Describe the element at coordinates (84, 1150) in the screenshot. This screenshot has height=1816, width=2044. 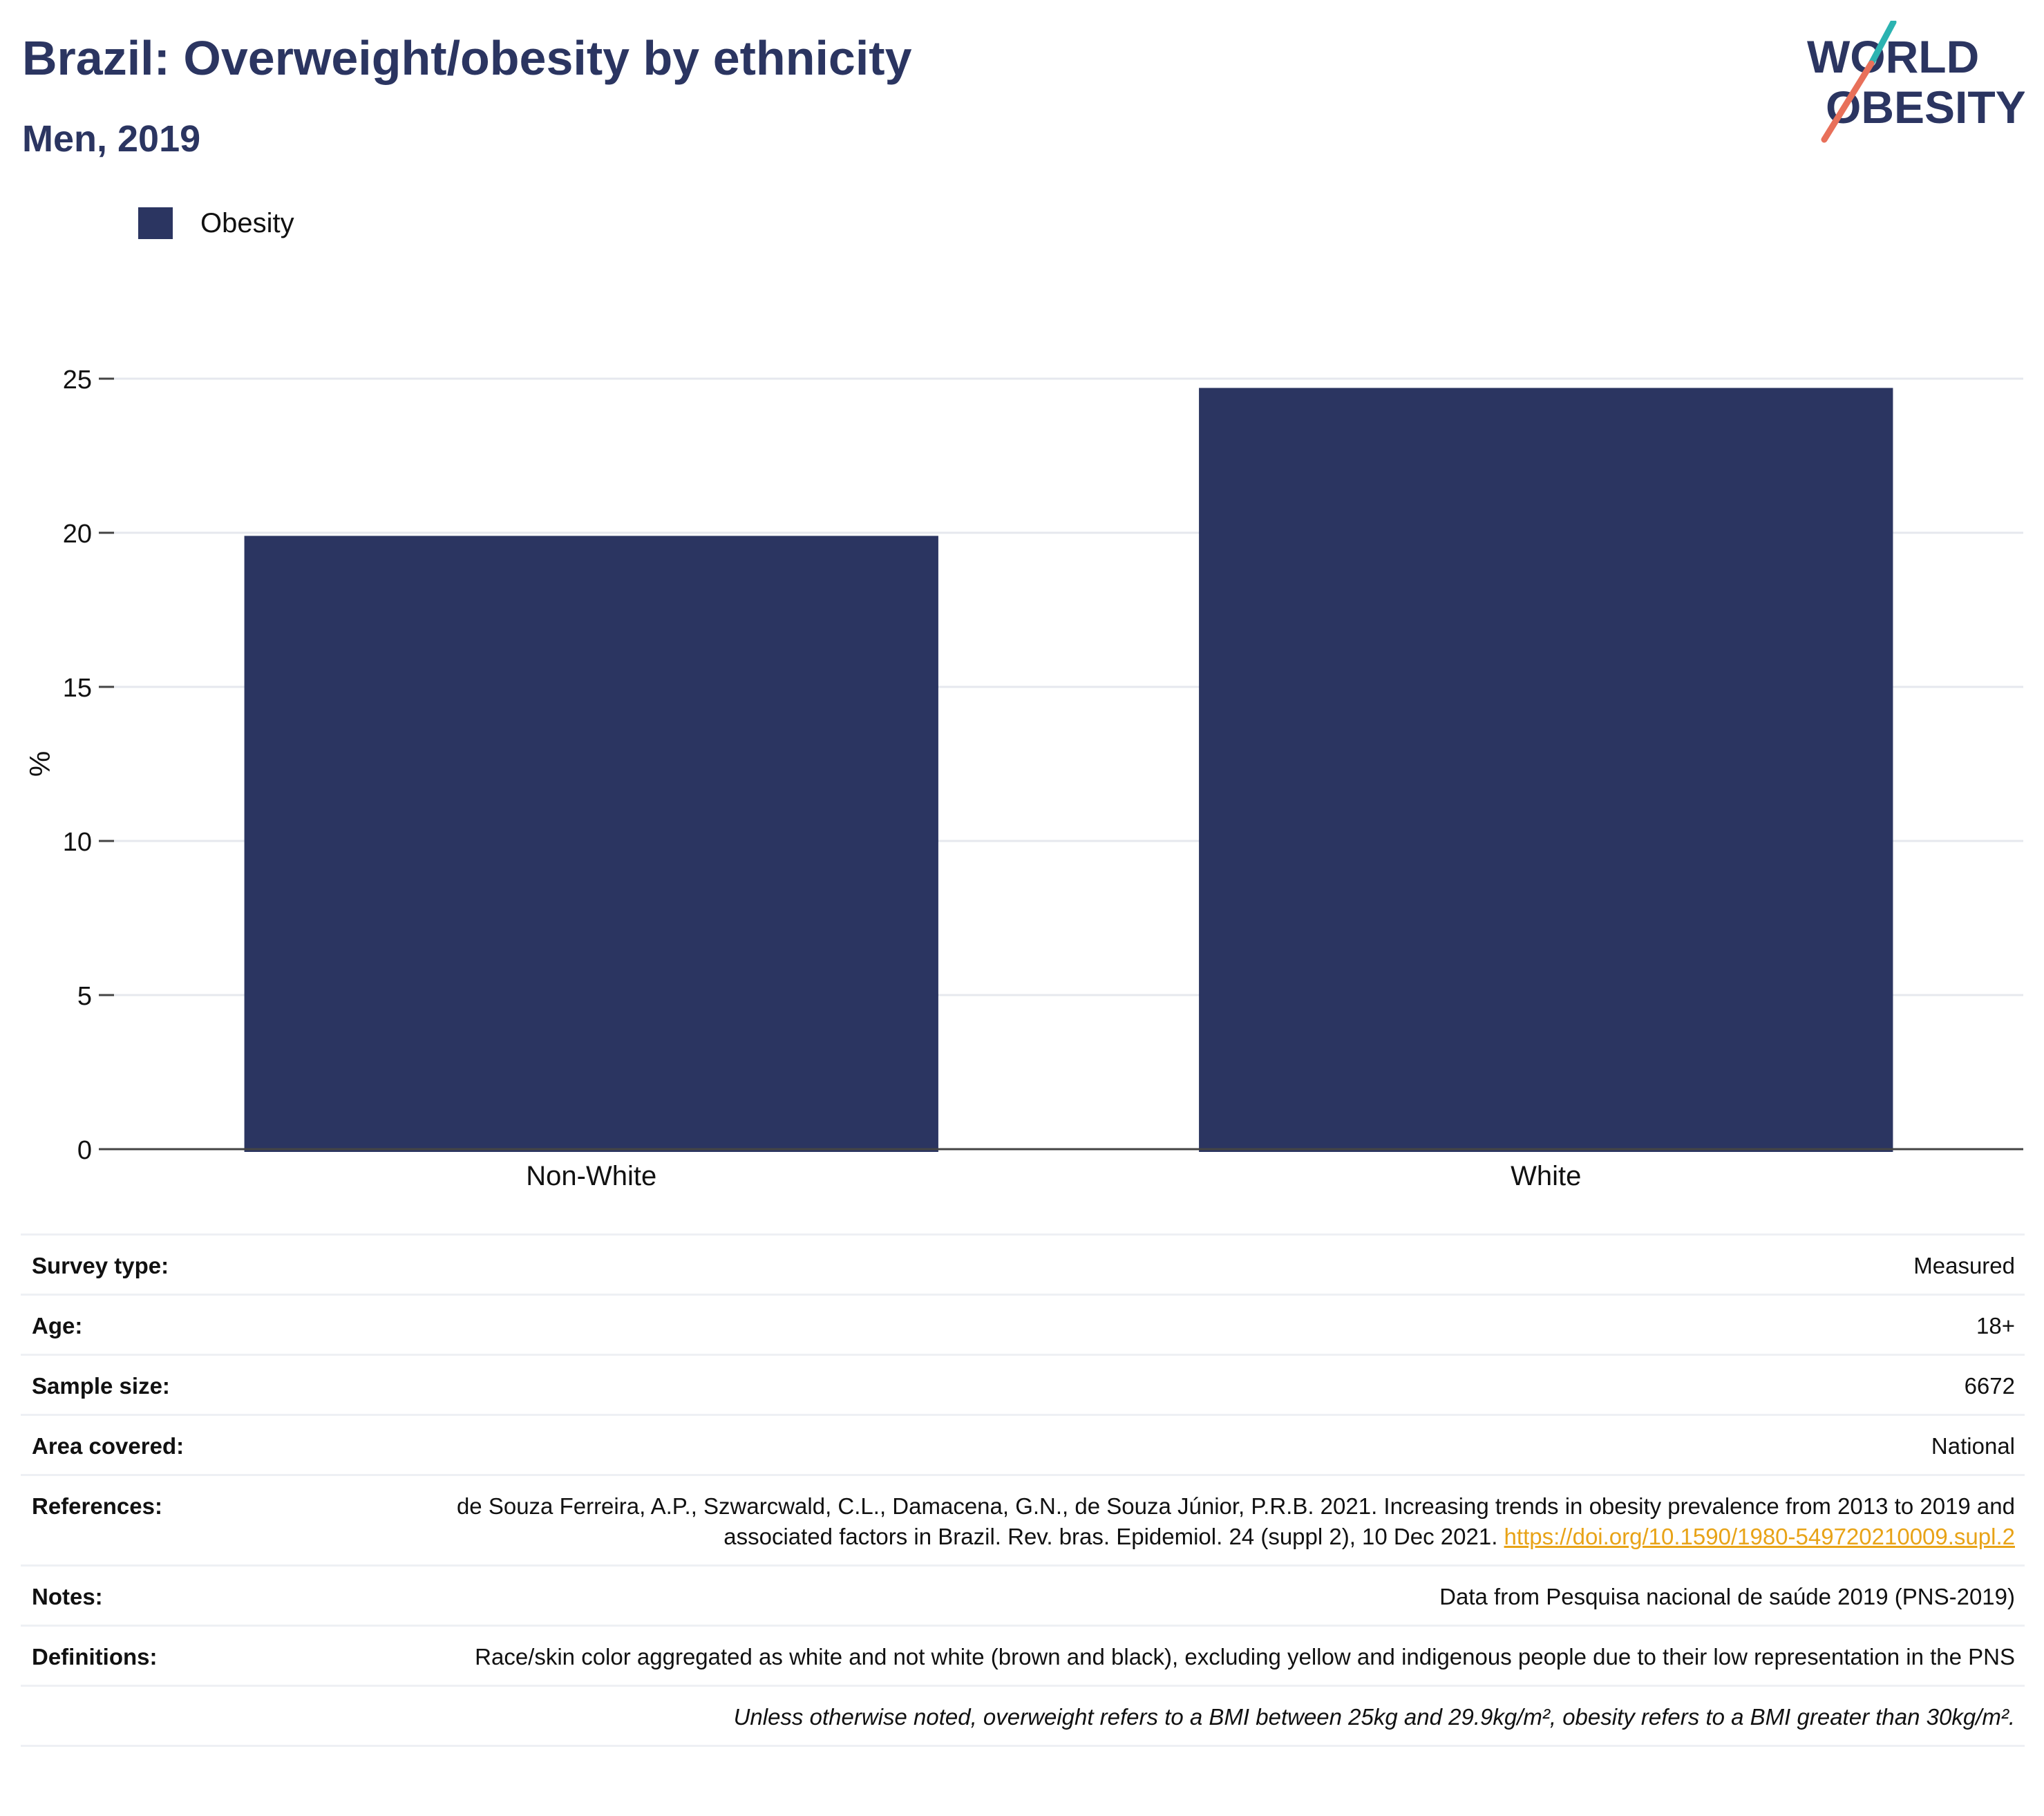
I see `y-tick-label-0: 0` at that location.